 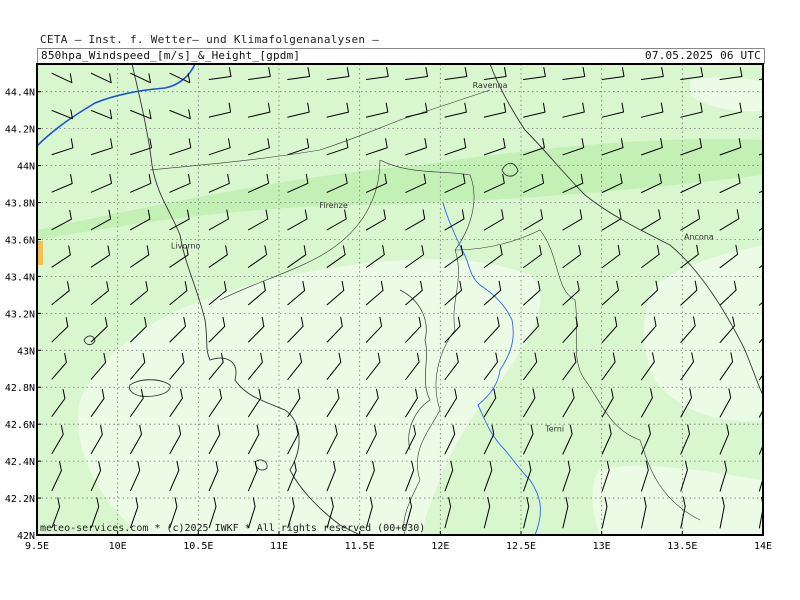 I want to click on lon-tick-label: 13E, so click(x=602, y=546).